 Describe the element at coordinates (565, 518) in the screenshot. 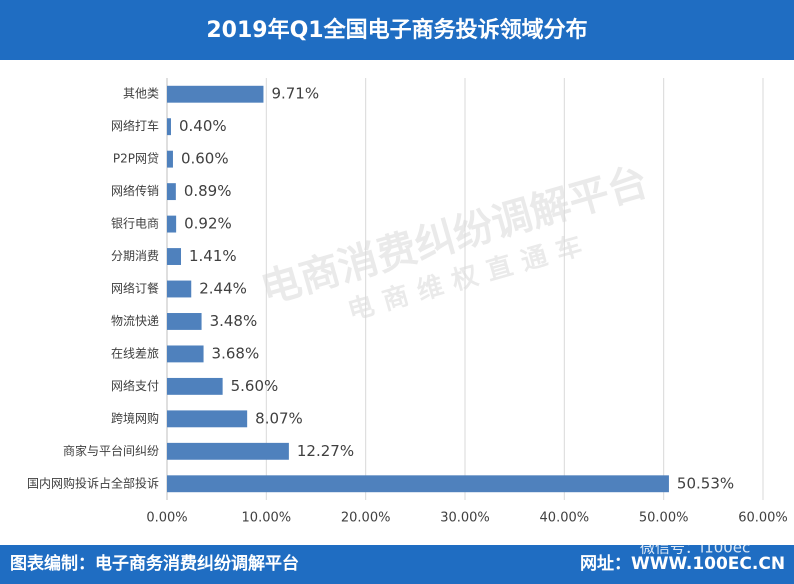

I see `x-tick-label: 40.00%` at that location.